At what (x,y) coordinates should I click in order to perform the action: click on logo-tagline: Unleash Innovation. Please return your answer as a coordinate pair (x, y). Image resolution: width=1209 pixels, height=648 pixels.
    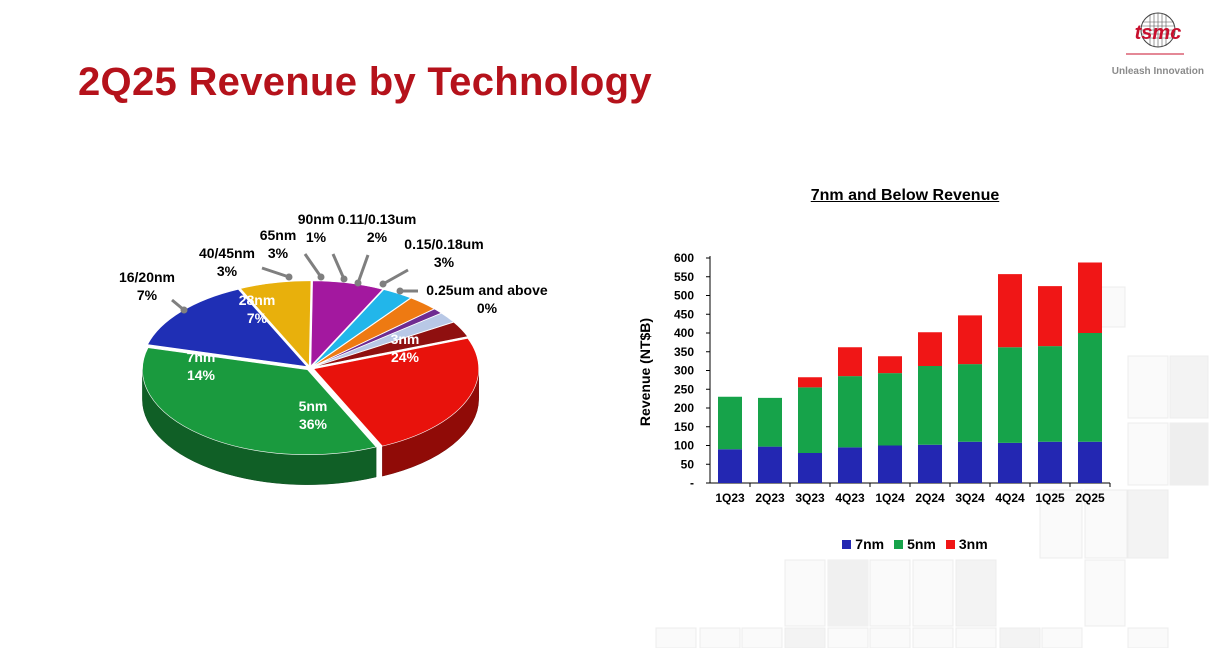
    Looking at the image, I should click on (1157, 71).